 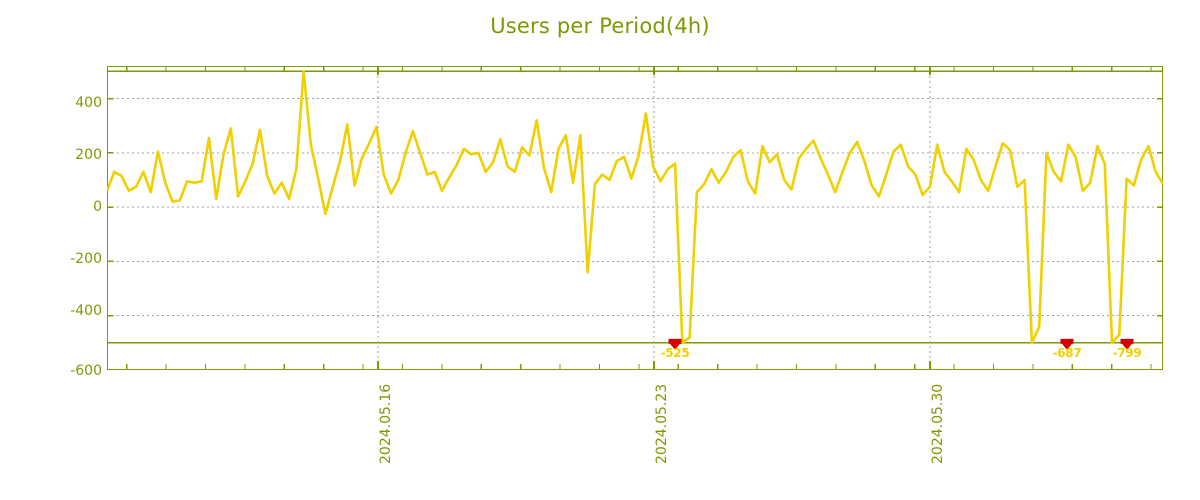 What do you see at coordinates (71, 250) in the screenshot?
I see `y-axis-labels: 400 200 0 -200 -400 -600` at bounding box center [71, 250].